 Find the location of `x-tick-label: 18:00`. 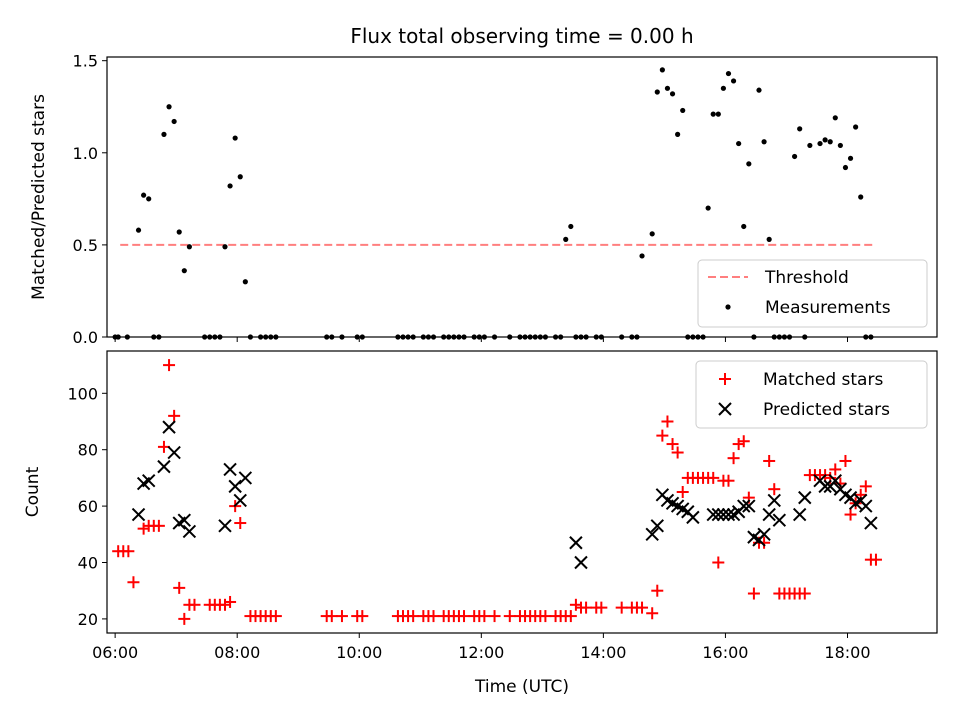

x-tick-label: 18:00 is located at coordinates (847, 652).